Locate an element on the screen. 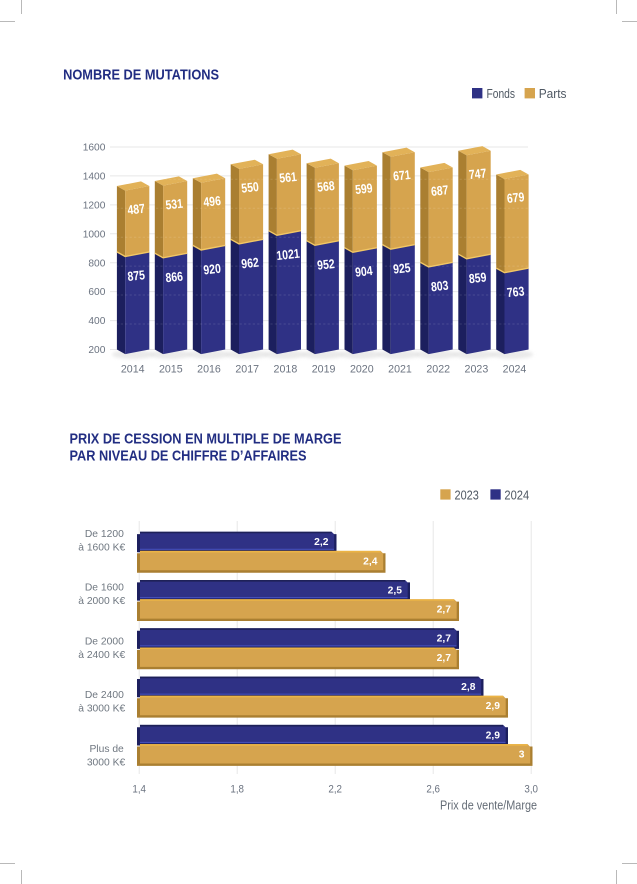  svg-text: 904 is located at coordinates (364, 271).